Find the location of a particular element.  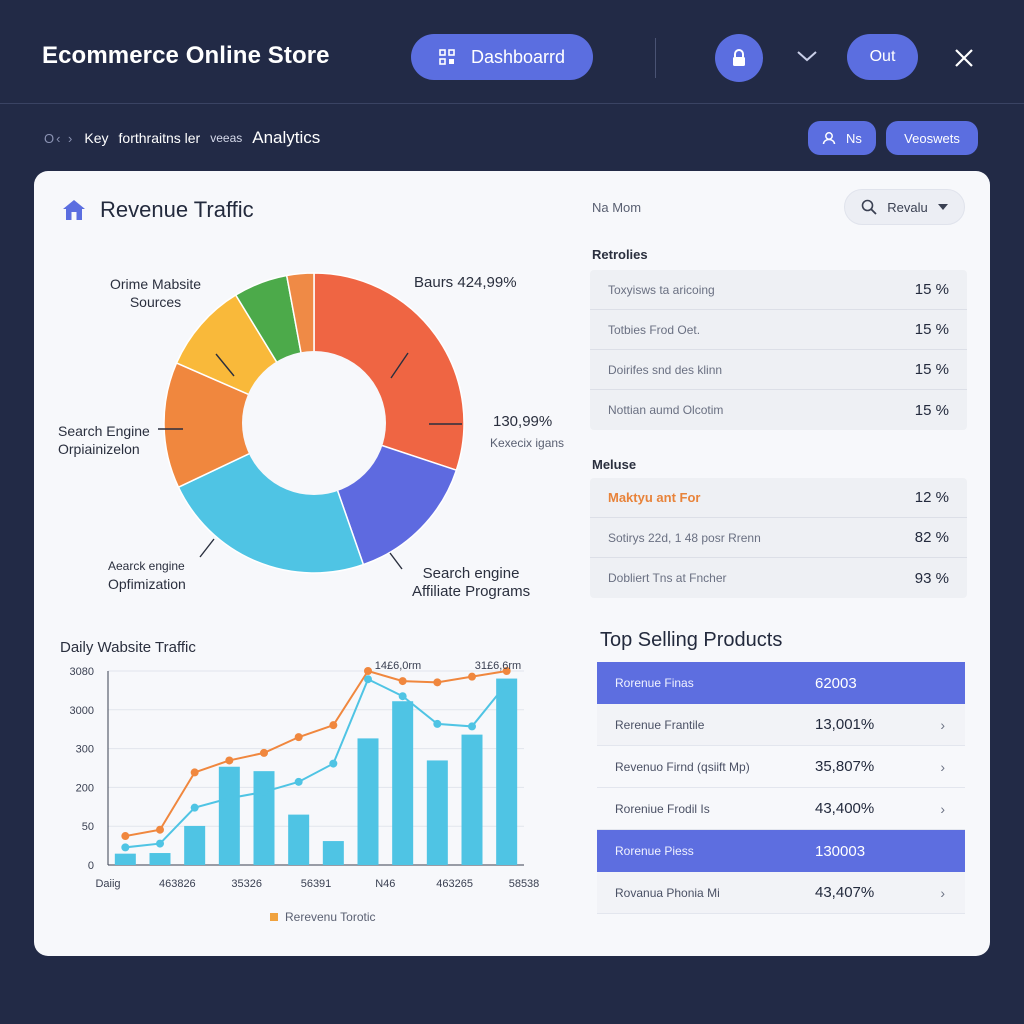

table-row: Maktyu ant For 12 % is located at coordinates (778, 498).